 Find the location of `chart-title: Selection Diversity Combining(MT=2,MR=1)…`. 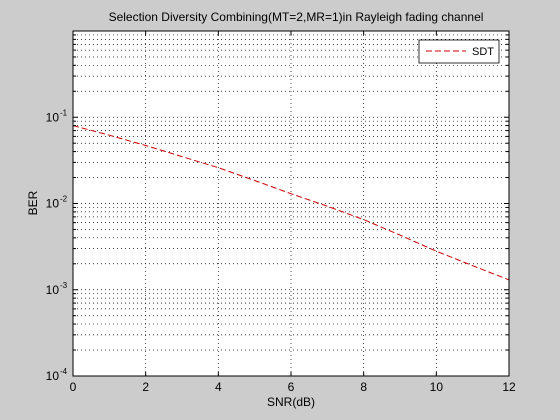

chart-title: Selection Diversity Combining(MT=2,MR=1)… is located at coordinates (296, 17).